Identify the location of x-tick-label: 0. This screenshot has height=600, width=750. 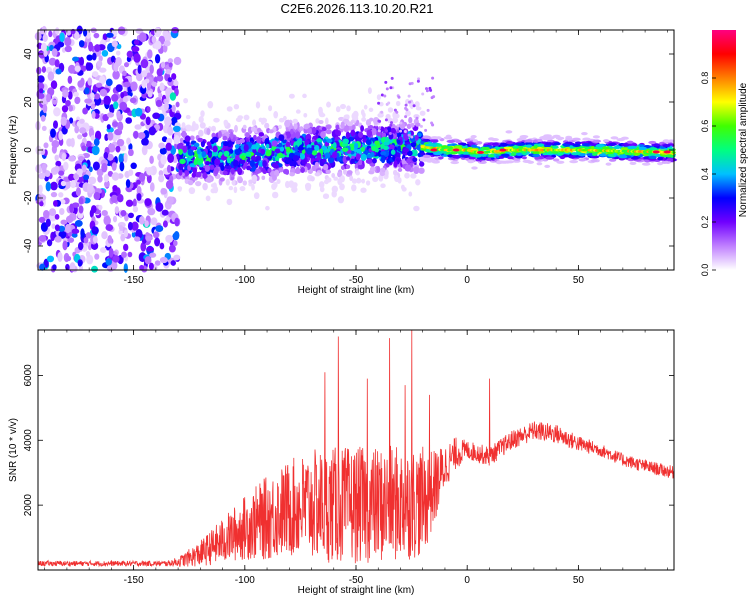
(467, 580).